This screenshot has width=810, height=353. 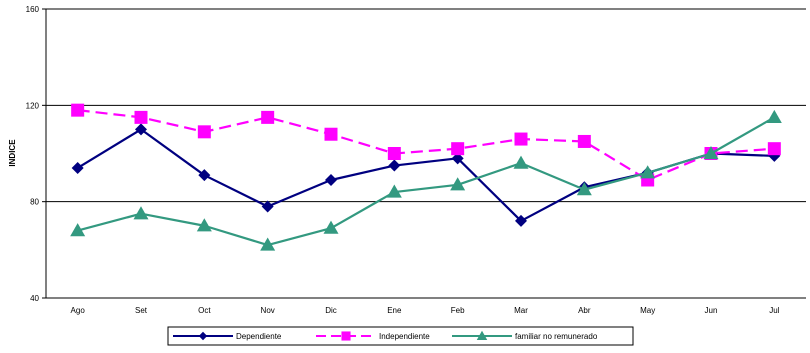 I want to click on x-axis-ticks: Ago Set Oct Nov Dic Ene Feb Mar Abr May Jun Jul, so click(x=425, y=310).